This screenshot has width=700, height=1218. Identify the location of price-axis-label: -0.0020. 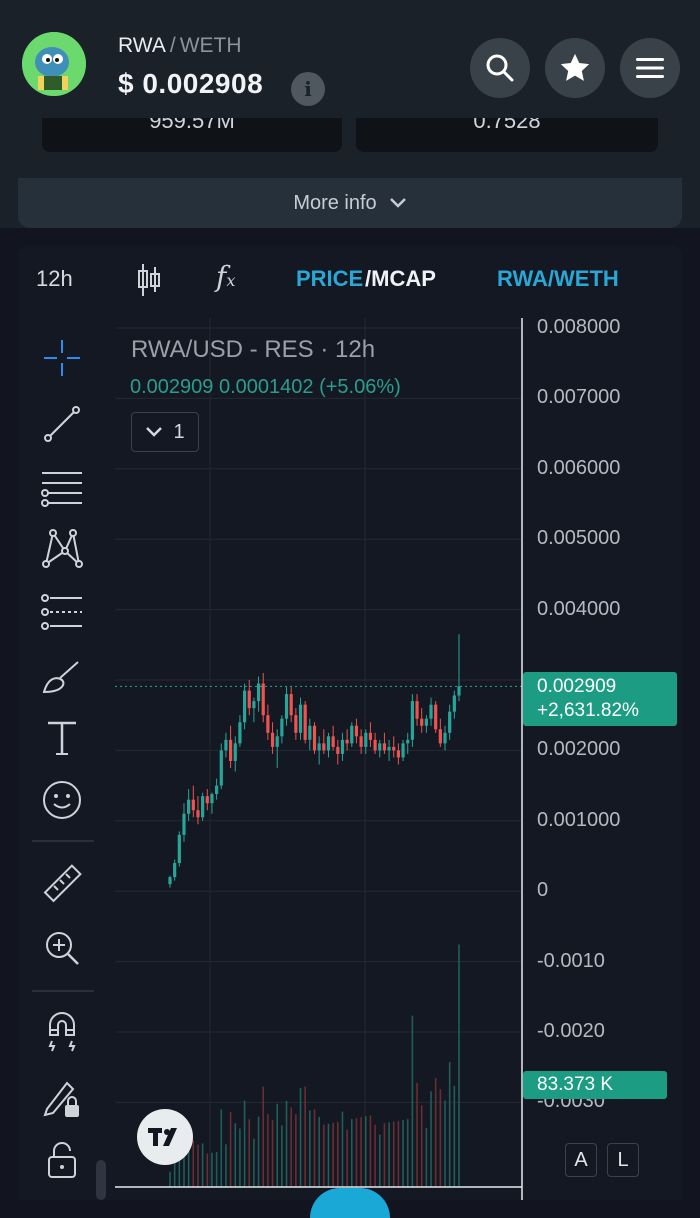
(571, 1031).